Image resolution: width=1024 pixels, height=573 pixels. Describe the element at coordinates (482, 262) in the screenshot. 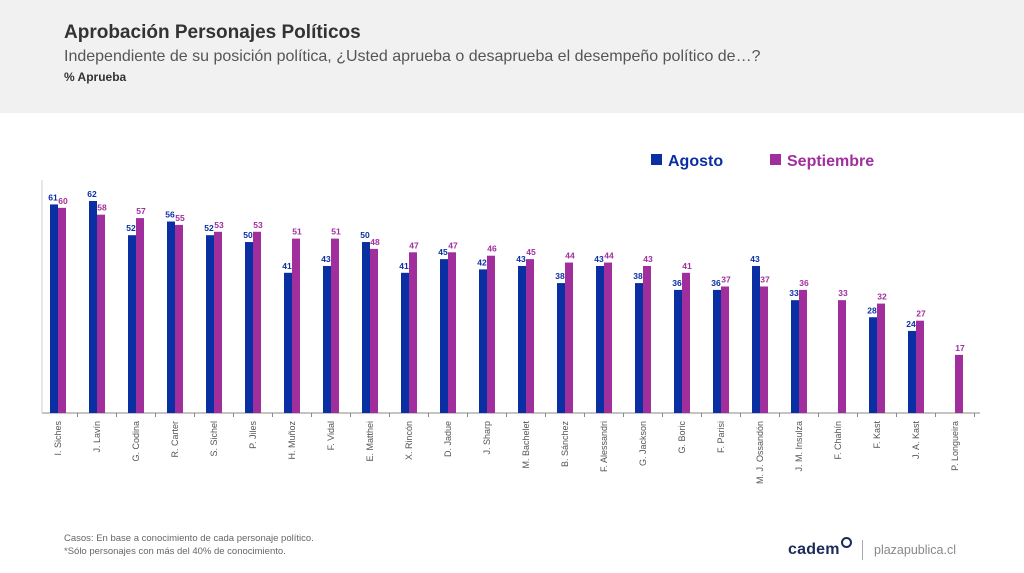

I see `data-label-agosto: 42` at that location.